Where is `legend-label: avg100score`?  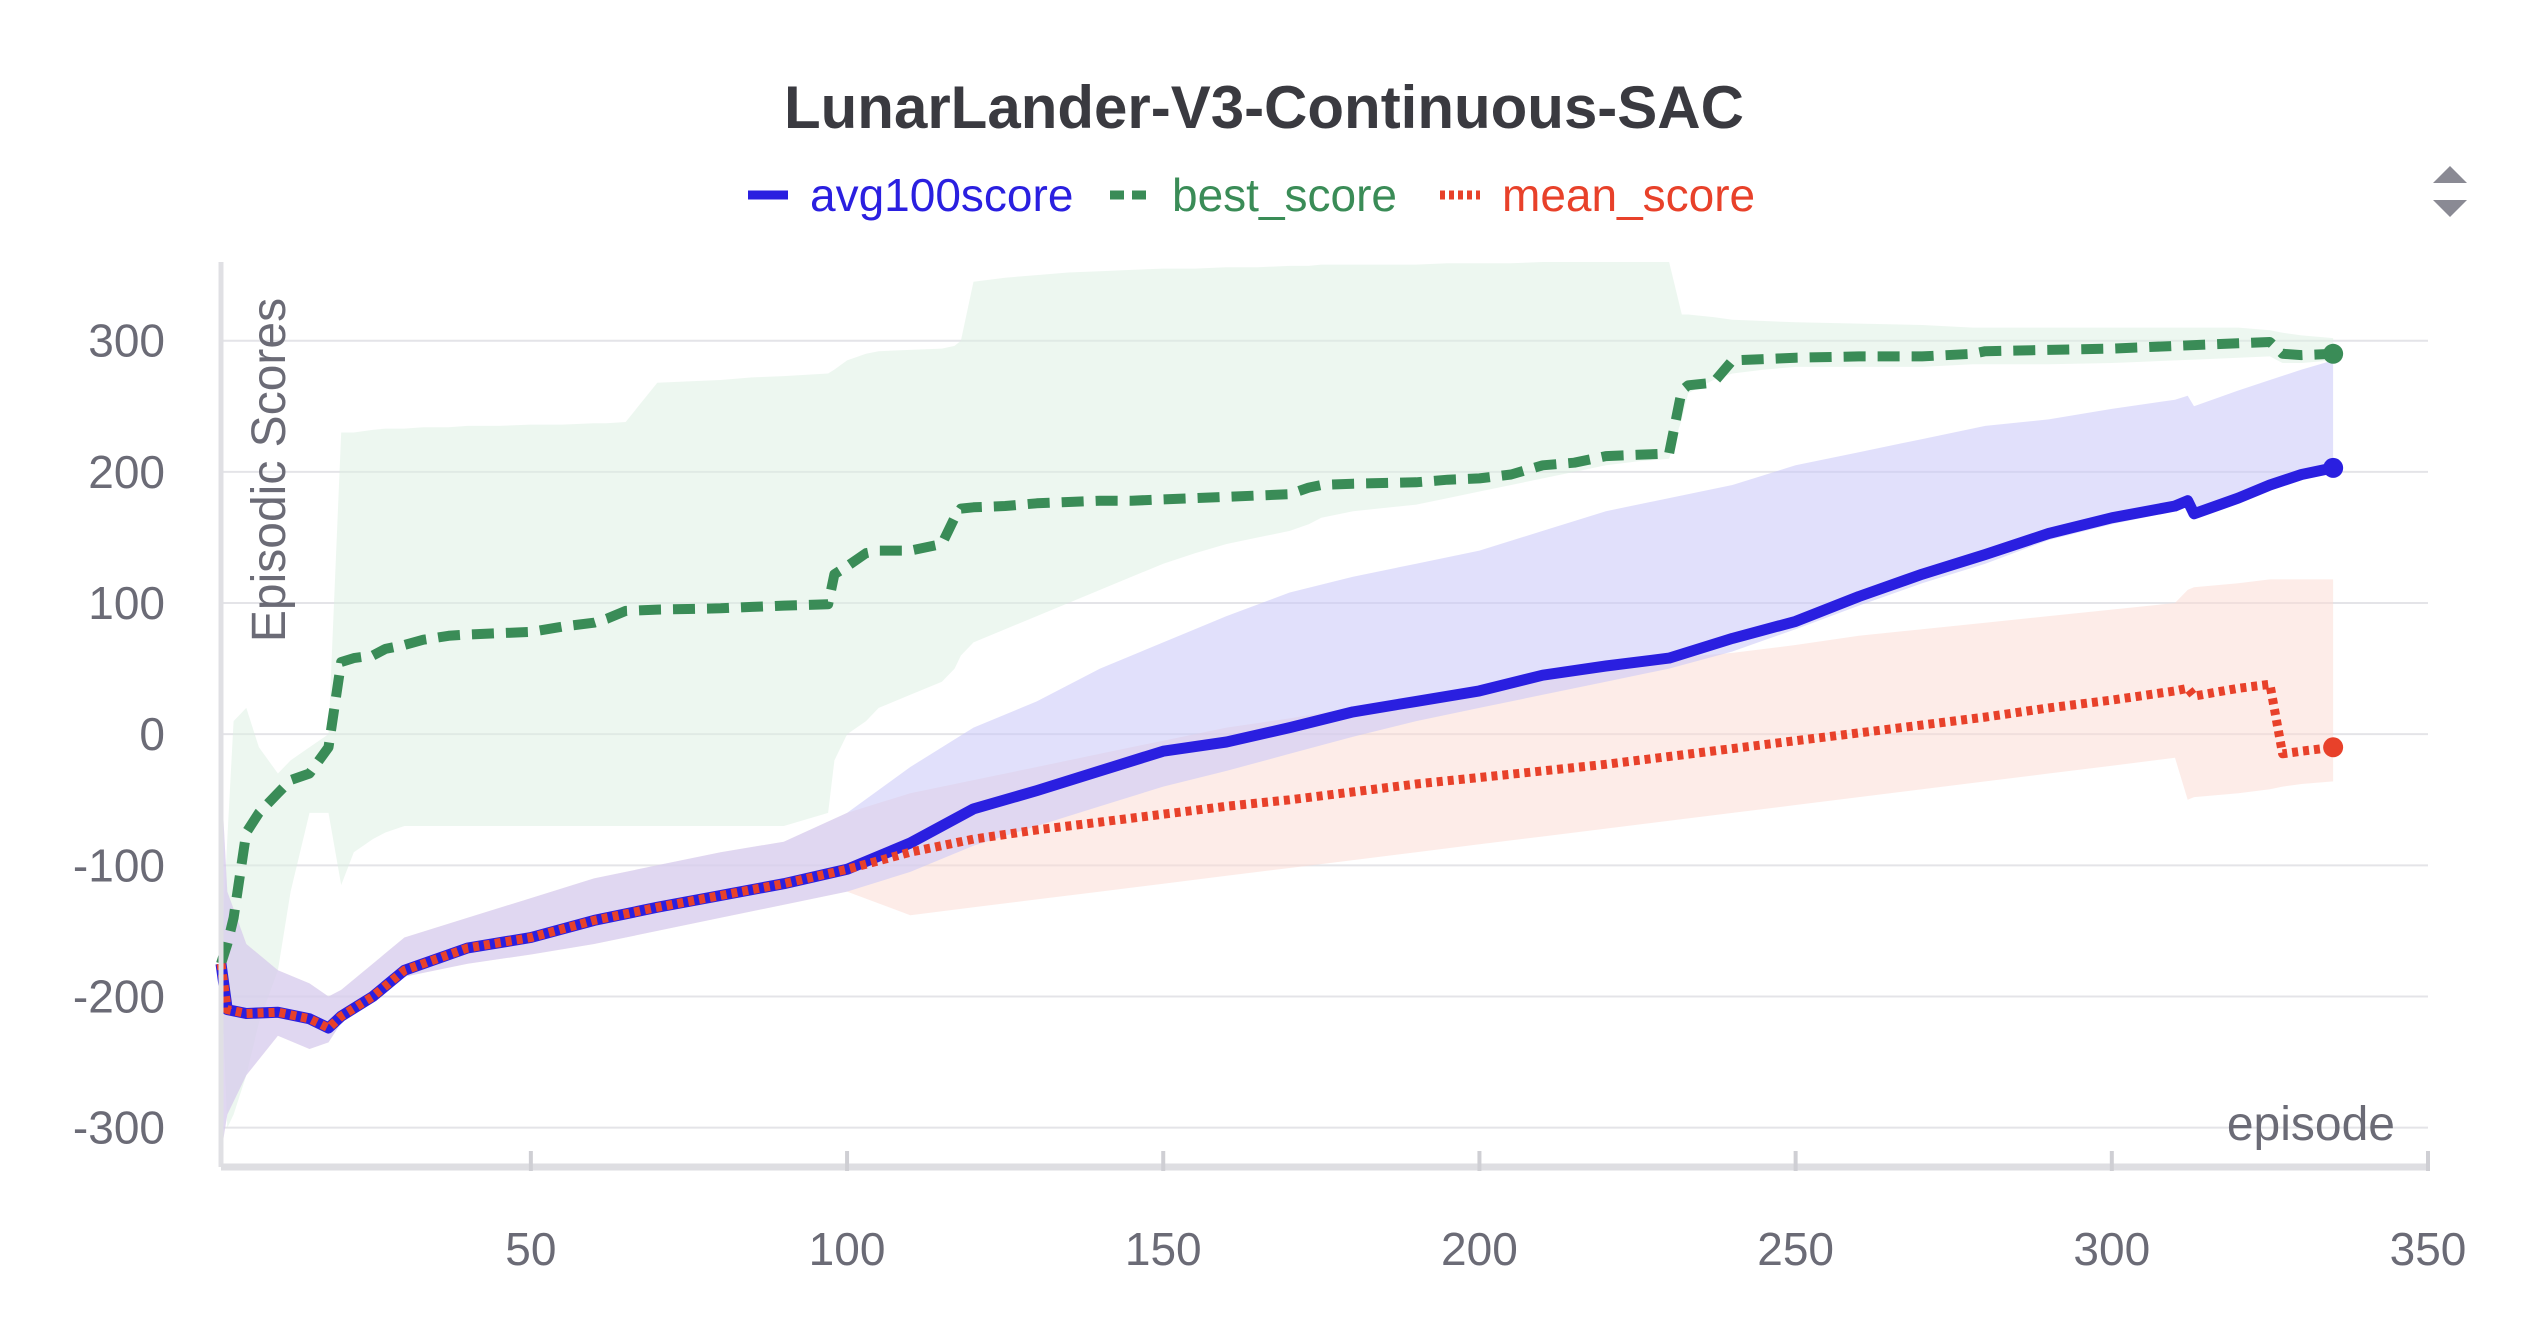
legend-label: avg100score is located at coordinates (941, 195).